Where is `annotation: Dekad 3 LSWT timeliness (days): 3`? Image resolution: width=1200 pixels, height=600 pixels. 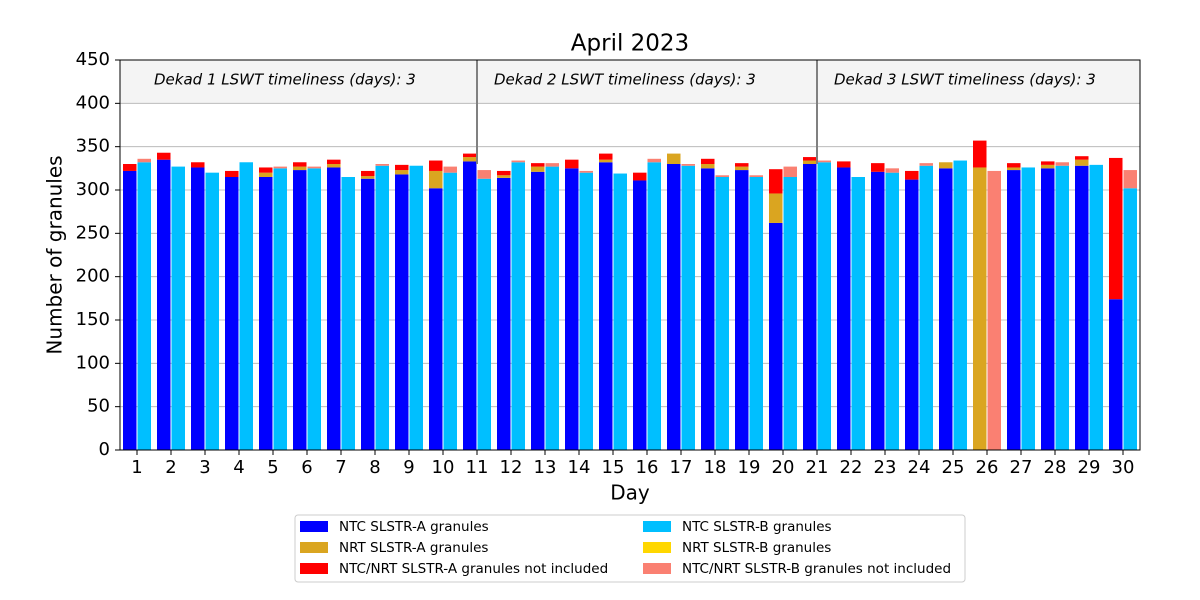 annotation: Dekad 3 LSWT timeliness (days): 3 is located at coordinates (965, 80).